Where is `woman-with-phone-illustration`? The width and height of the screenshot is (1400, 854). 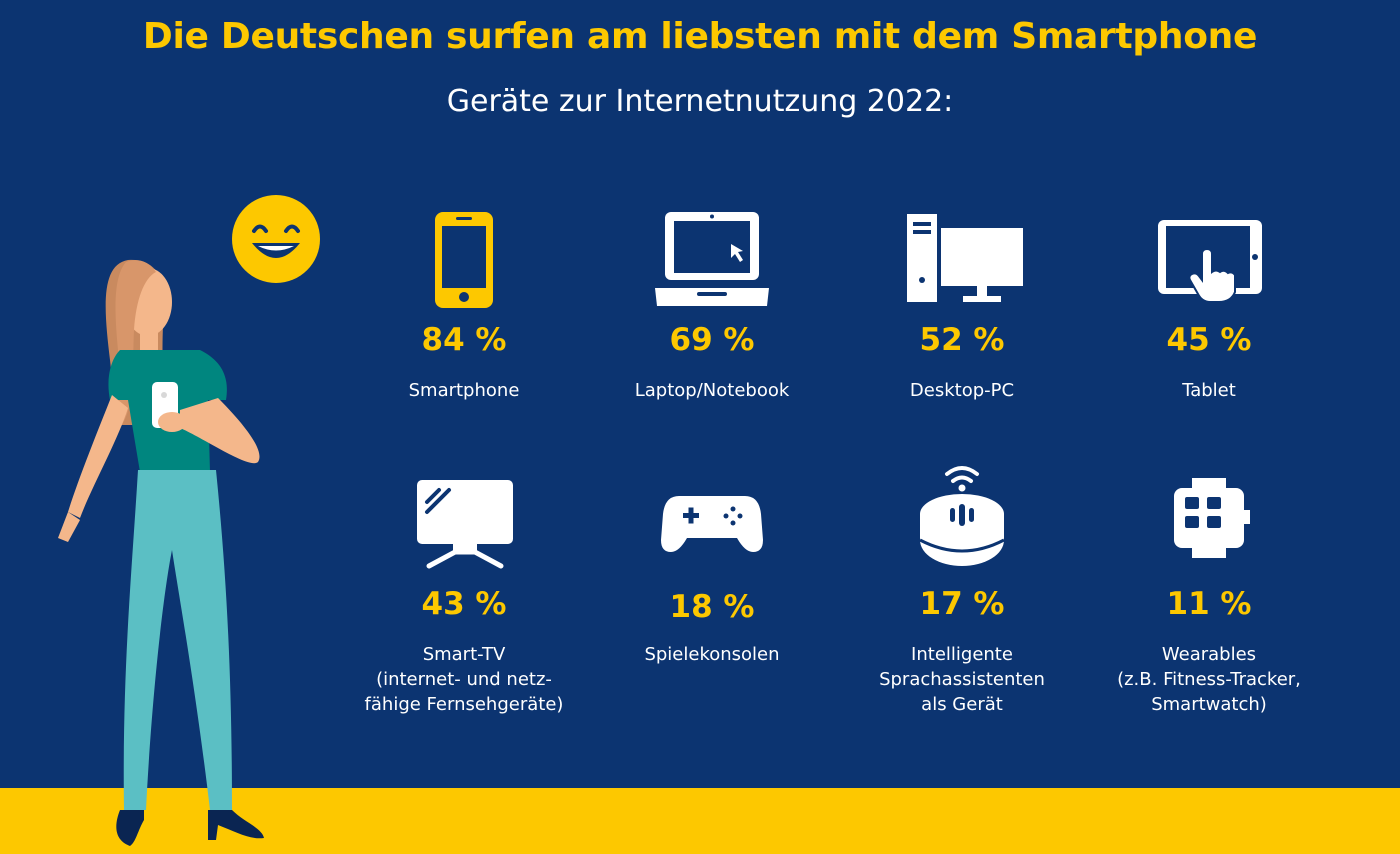 woman-with-phone-illustration is located at coordinates (161, 552).